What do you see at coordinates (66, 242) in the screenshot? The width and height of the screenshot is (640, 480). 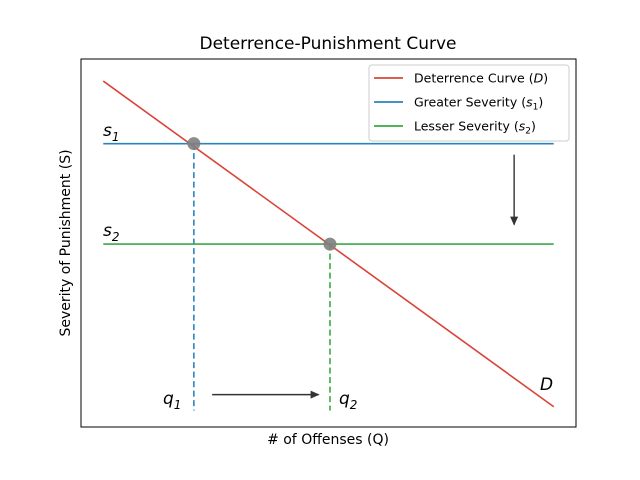 I see `y-axis-label: Severity of Punishment (S)` at bounding box center [66, 242].